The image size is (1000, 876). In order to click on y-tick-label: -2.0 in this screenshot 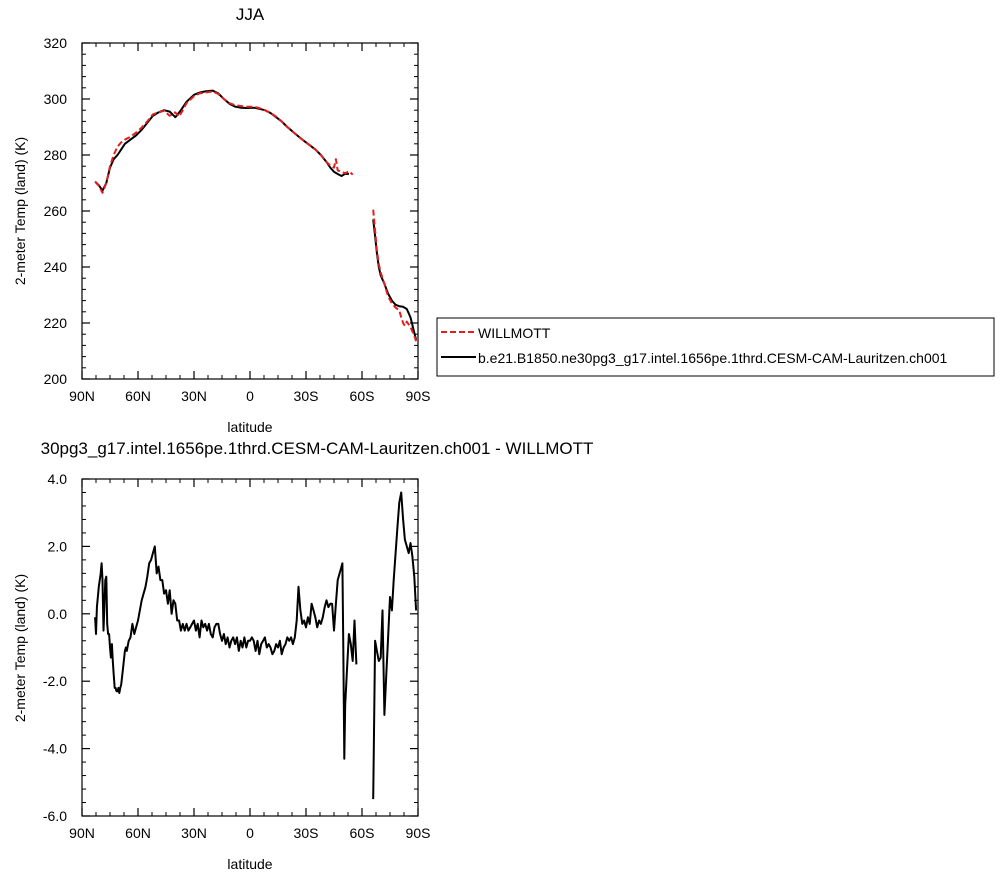, I will do `click(55, 681)`.